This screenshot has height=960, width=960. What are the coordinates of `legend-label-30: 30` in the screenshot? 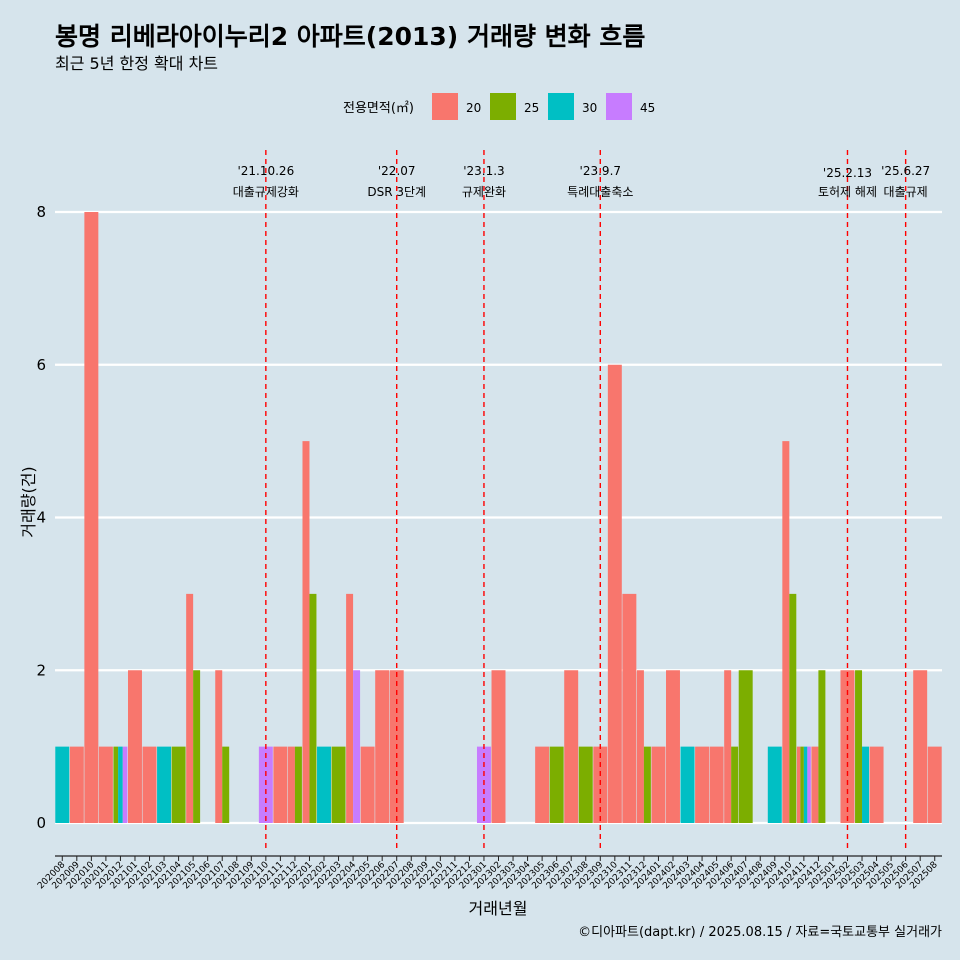 It's located at (589, 108).